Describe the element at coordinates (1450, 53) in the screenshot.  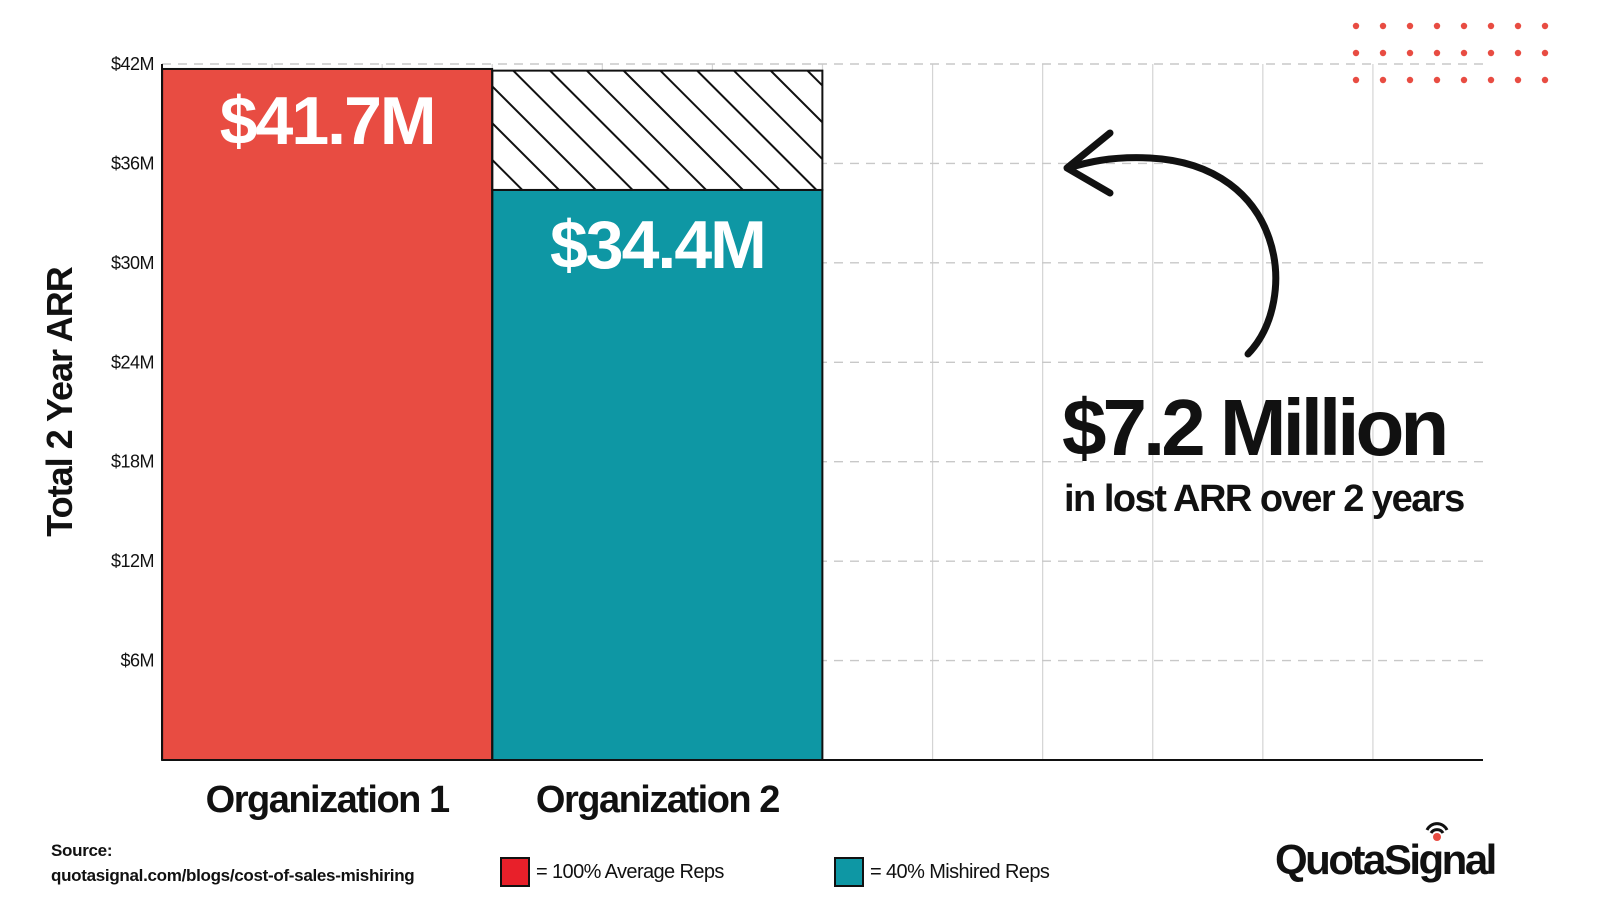
I see `decorative-dots` at that location.